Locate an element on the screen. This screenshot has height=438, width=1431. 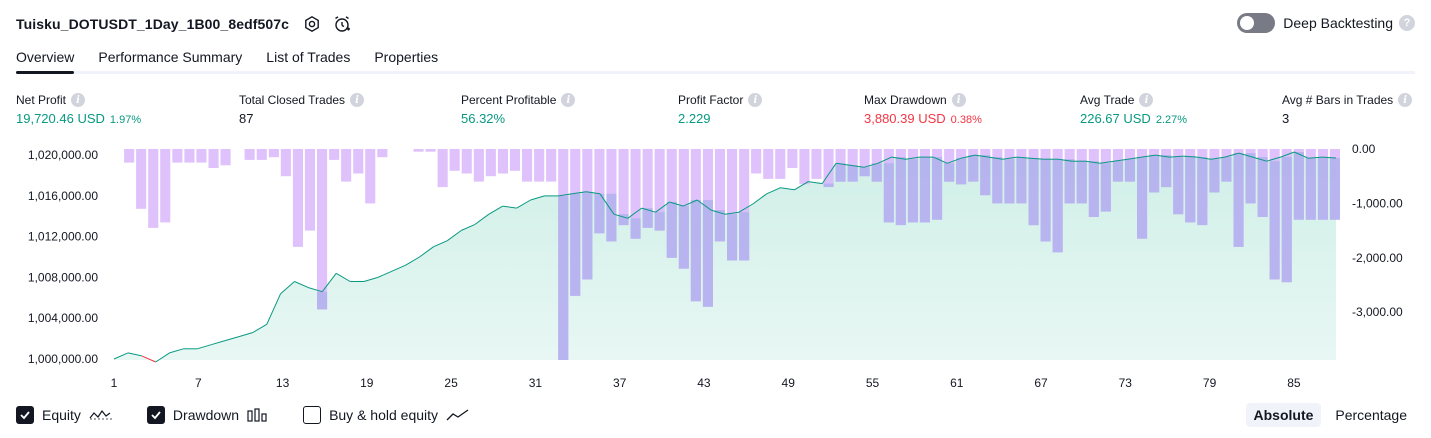
legend-buy-hold: Buy & hold equity is located at coordinates (386, 415).